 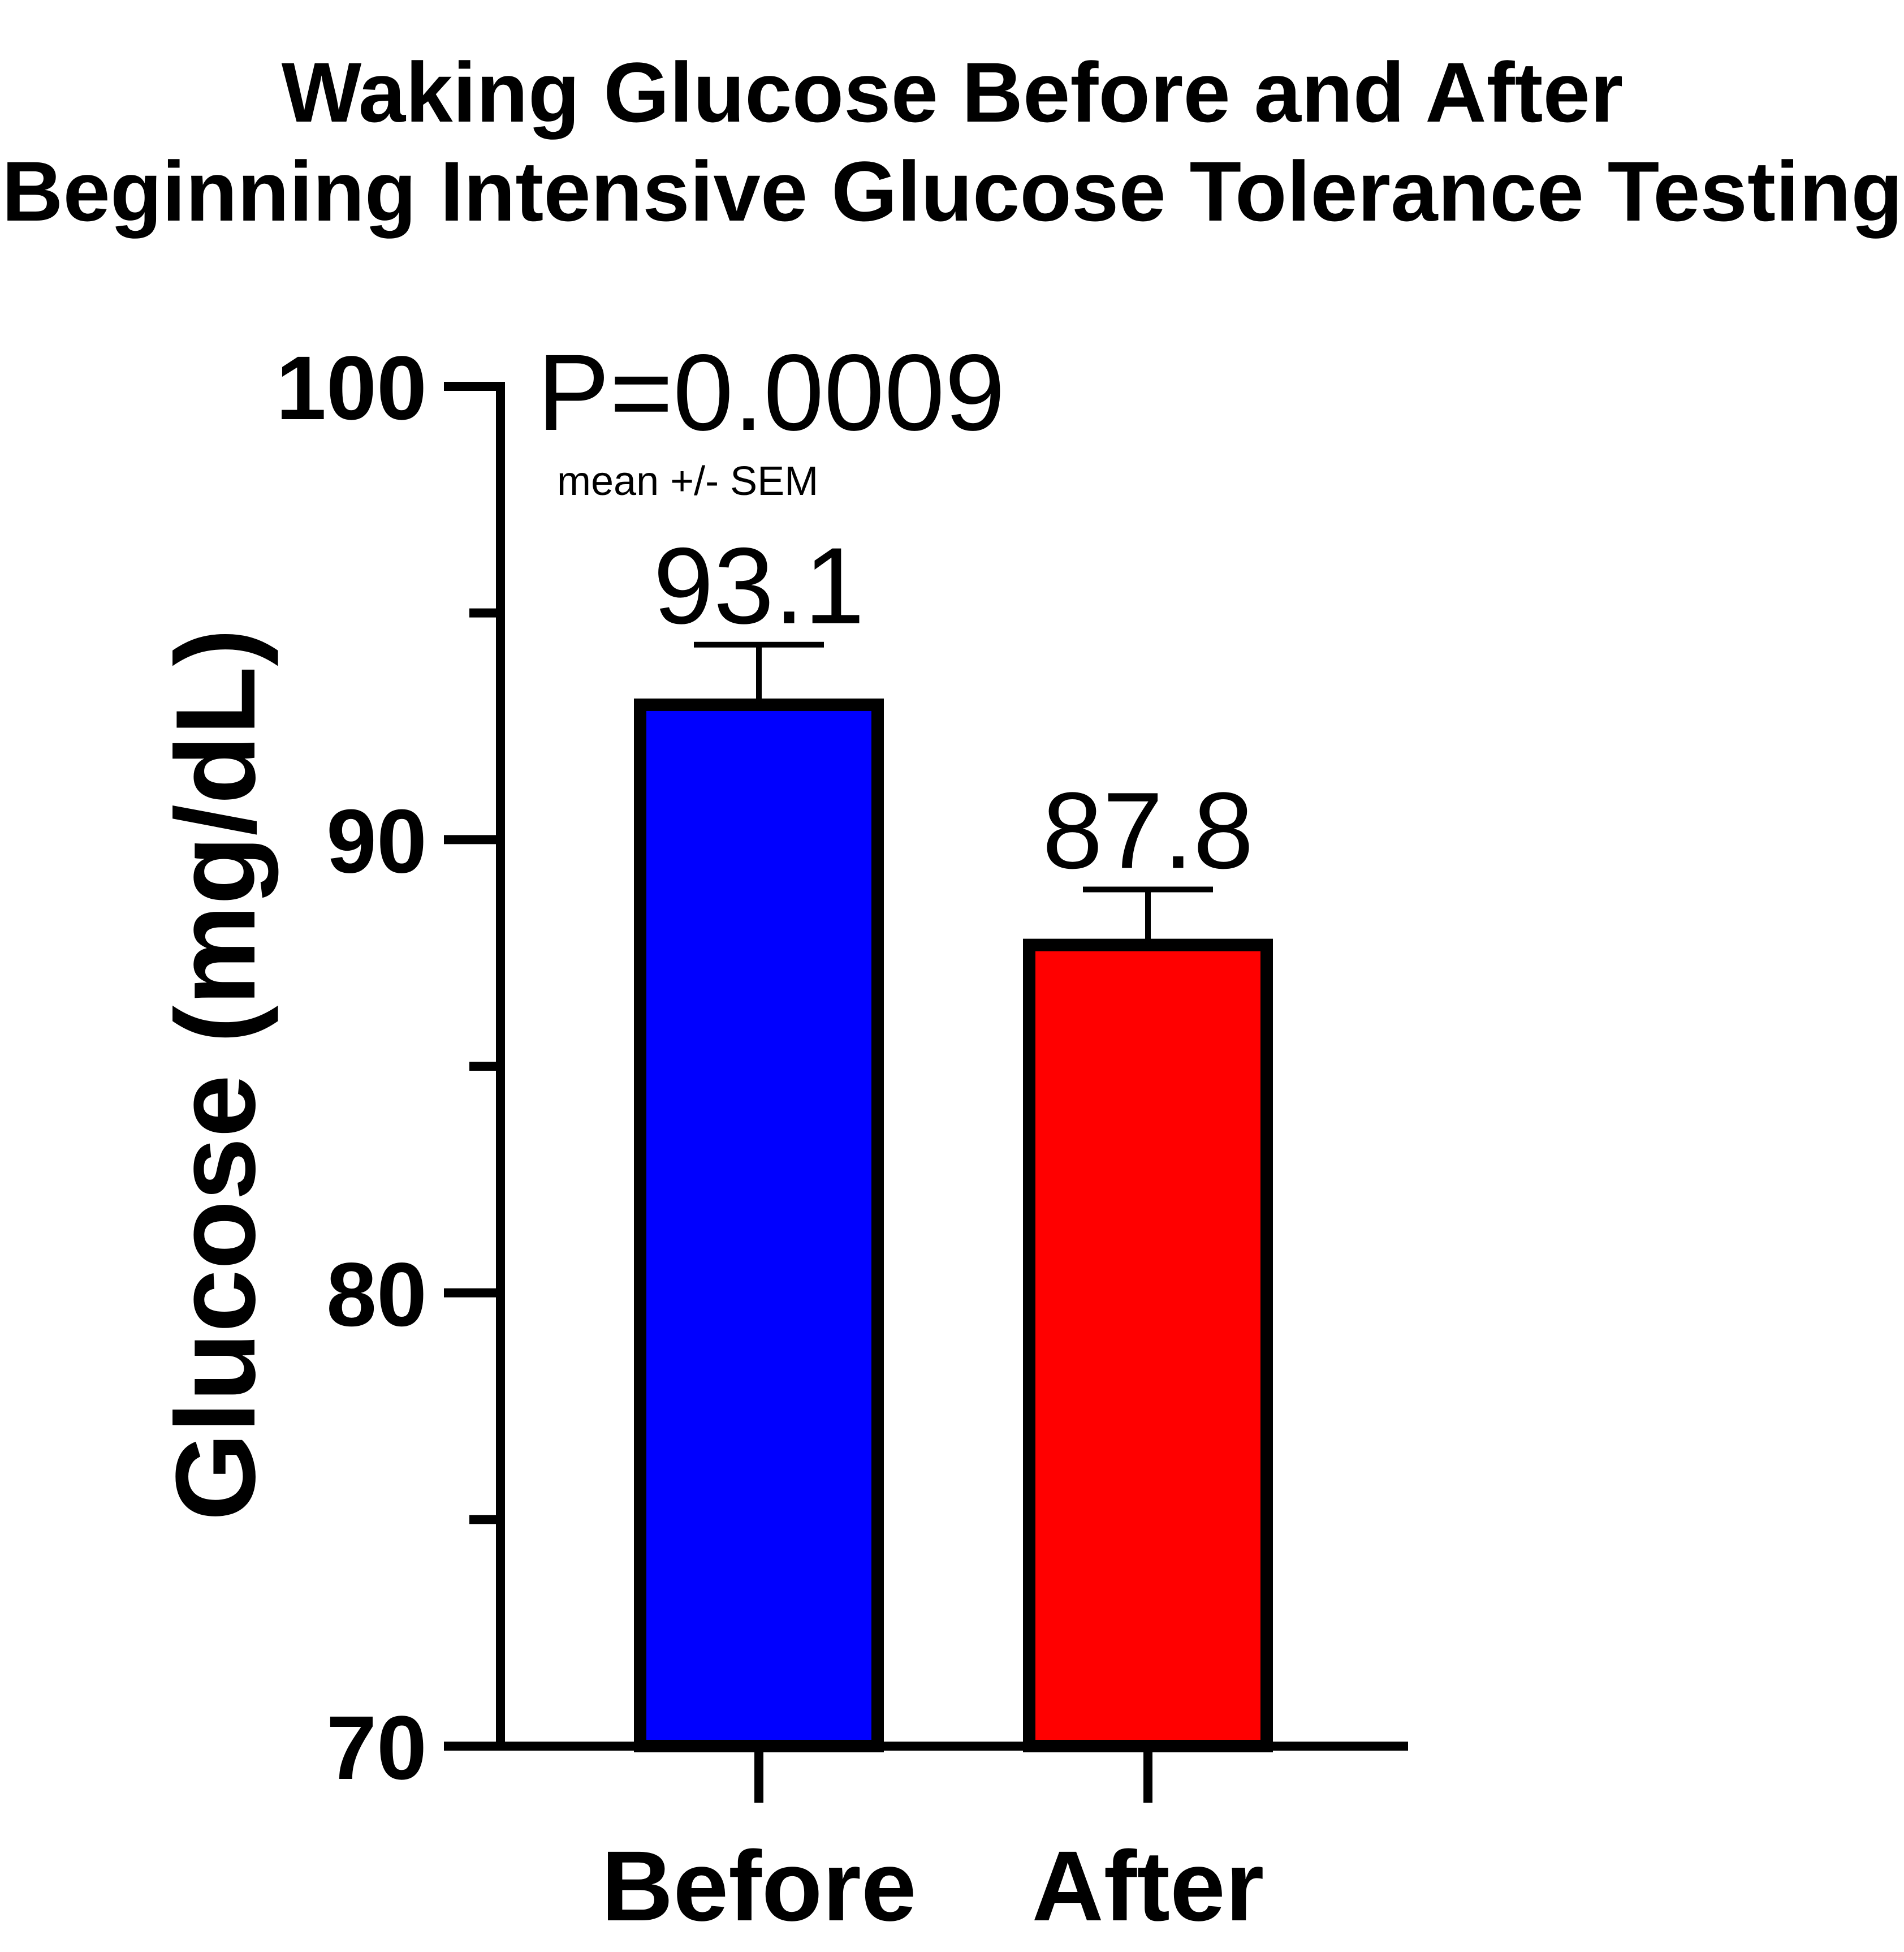 What do you see at coordinates (771, 392) in the screenshot?
I see `p-value-annotation: P=0.0009` at bounding box center [771, 392].